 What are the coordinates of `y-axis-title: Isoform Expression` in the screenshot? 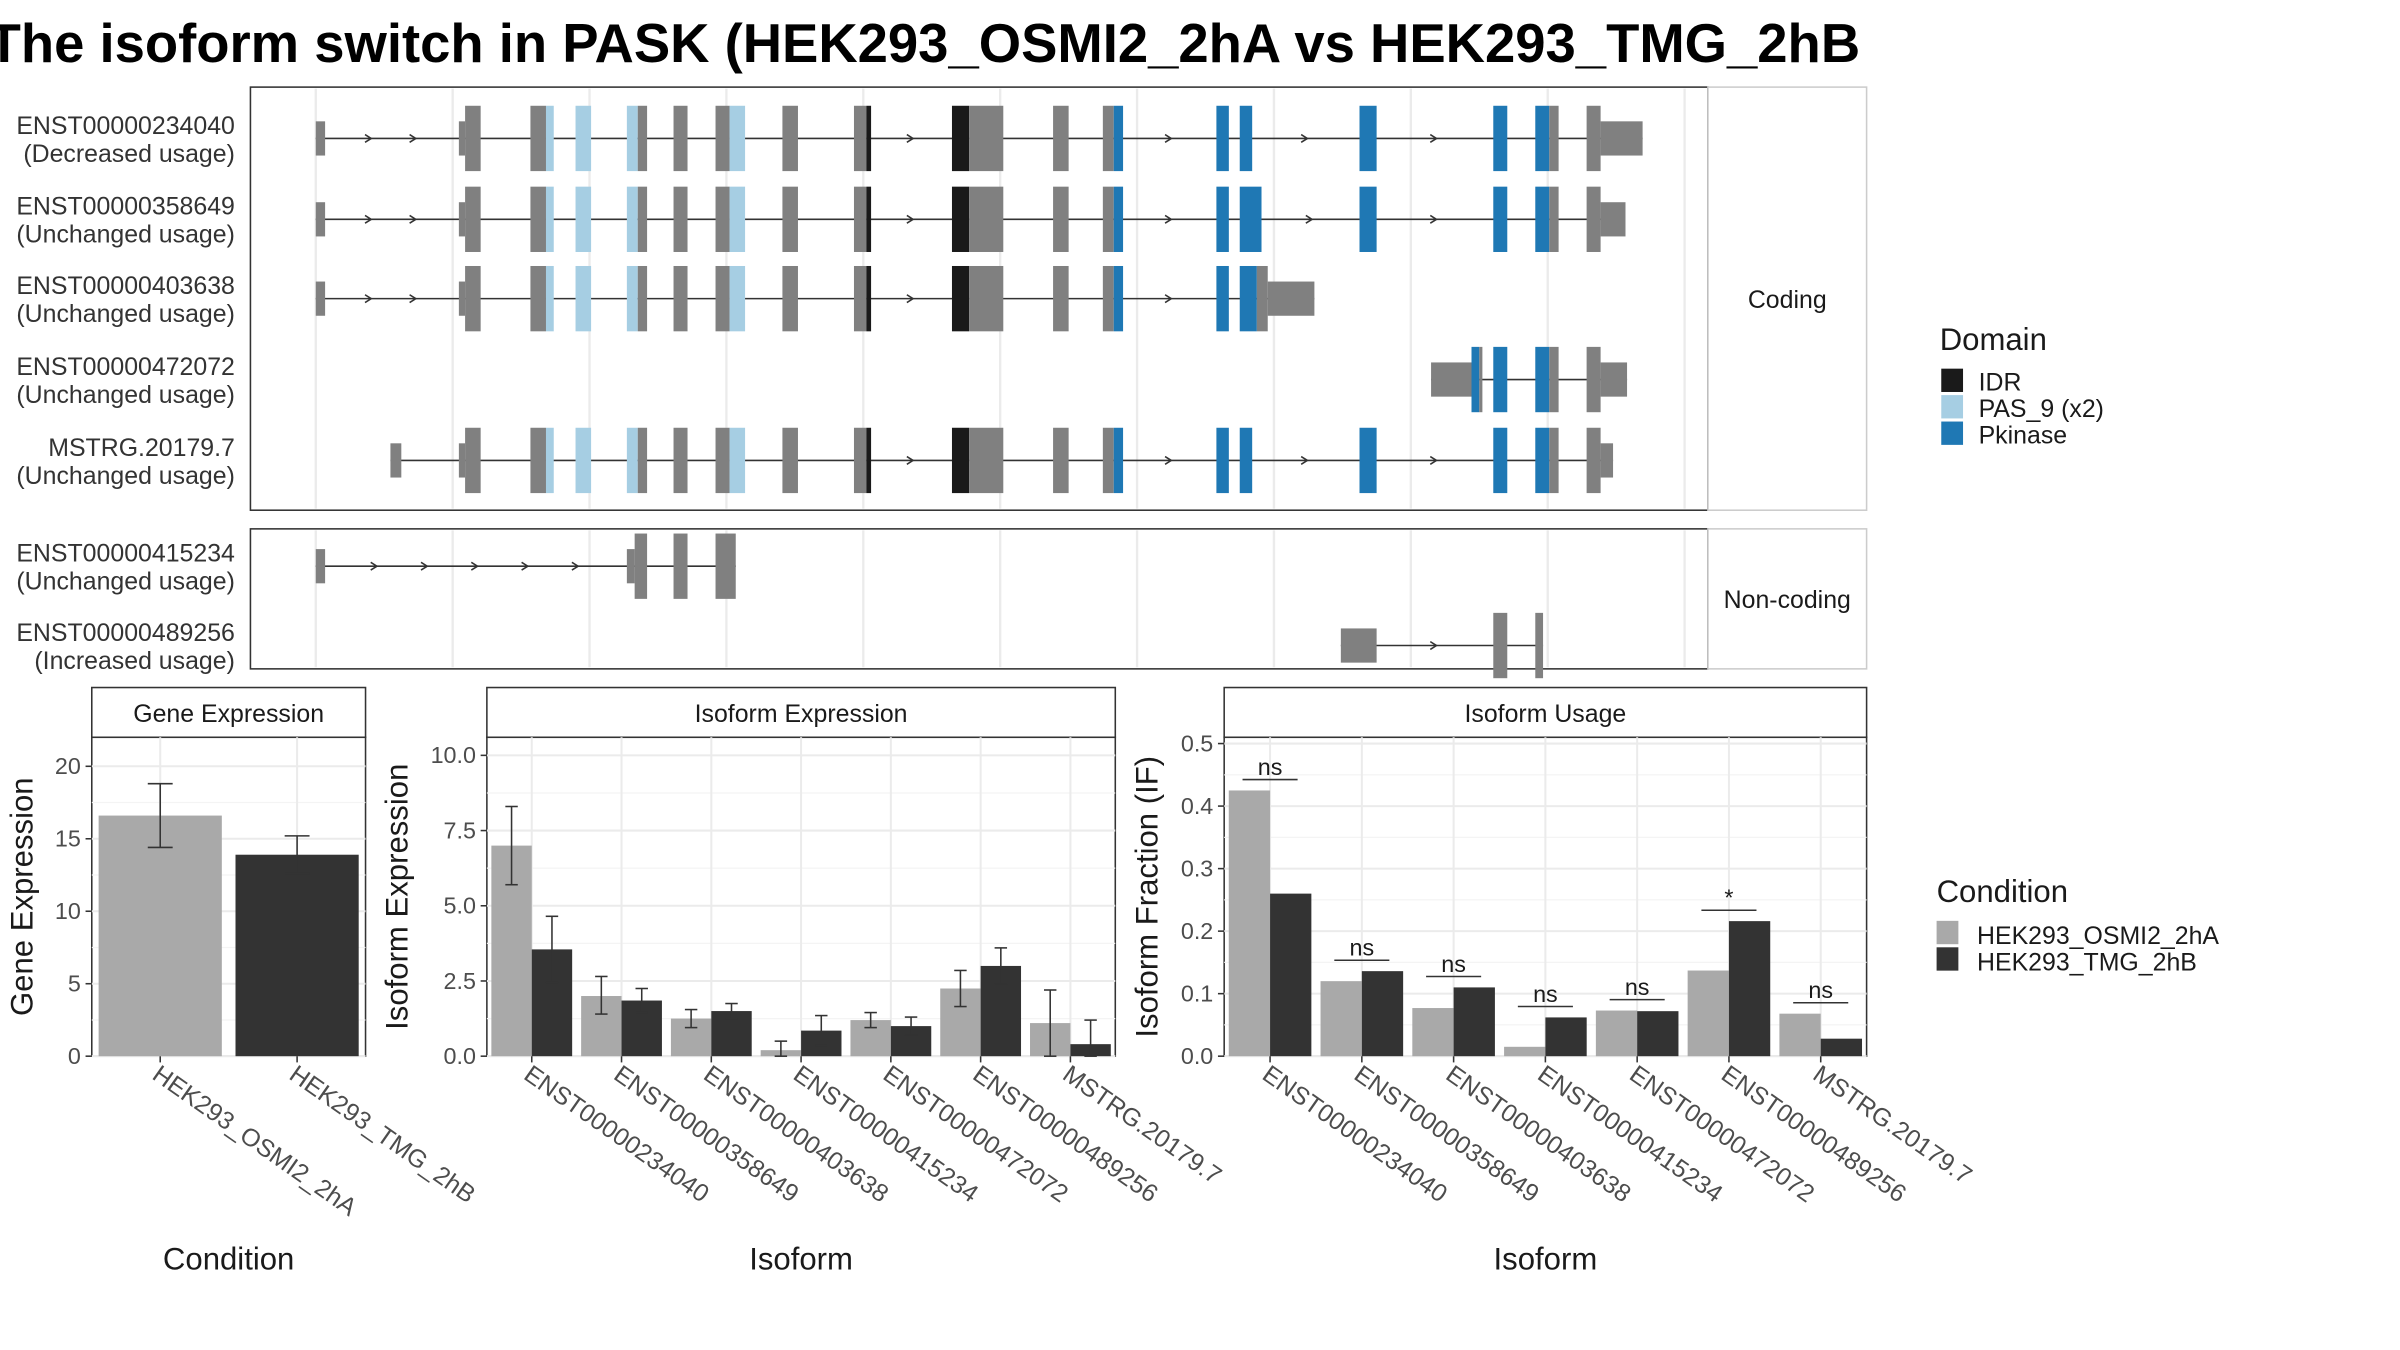 It's located at (397, 897).